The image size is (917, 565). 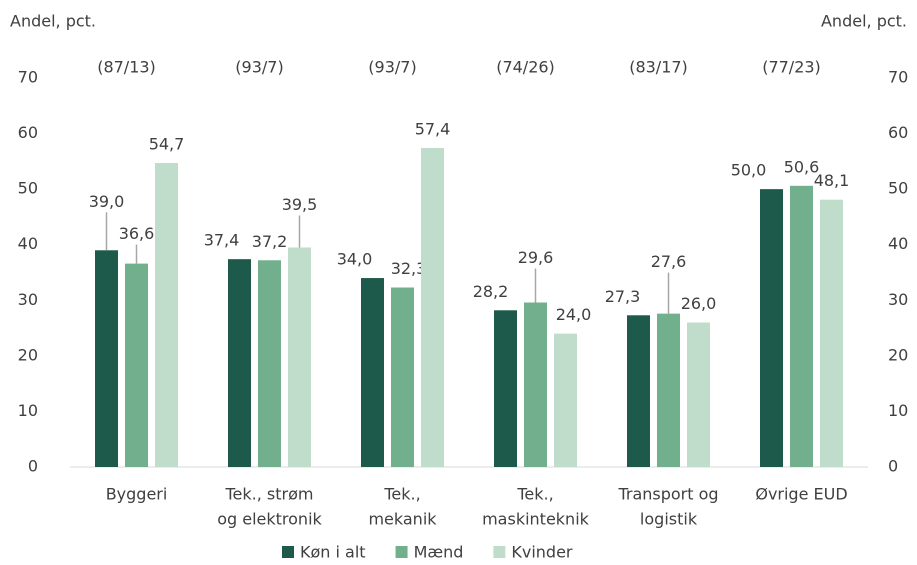 I want to click on y2-tick-label: 10, so click(x=898, y=410).